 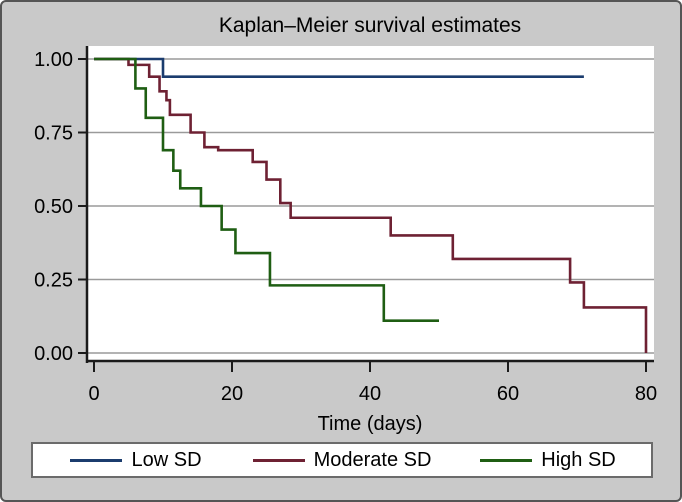 What do you see at coordinates (506, 460) in the screenshot?
I see `legend-swatch-high-sd-line-icon` at bounding box center [506, 460].